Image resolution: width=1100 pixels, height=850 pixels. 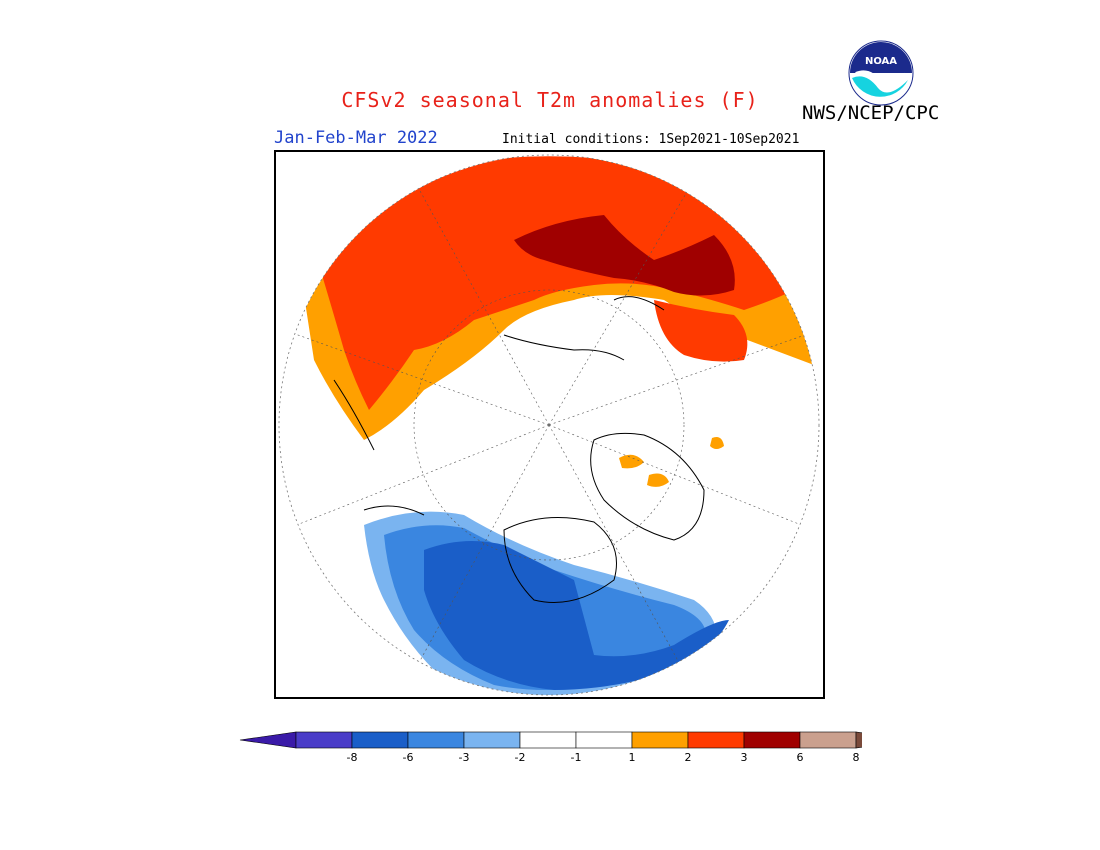 I want to click on anomaly-region-cold-3to6, so click(x=576, y=615).